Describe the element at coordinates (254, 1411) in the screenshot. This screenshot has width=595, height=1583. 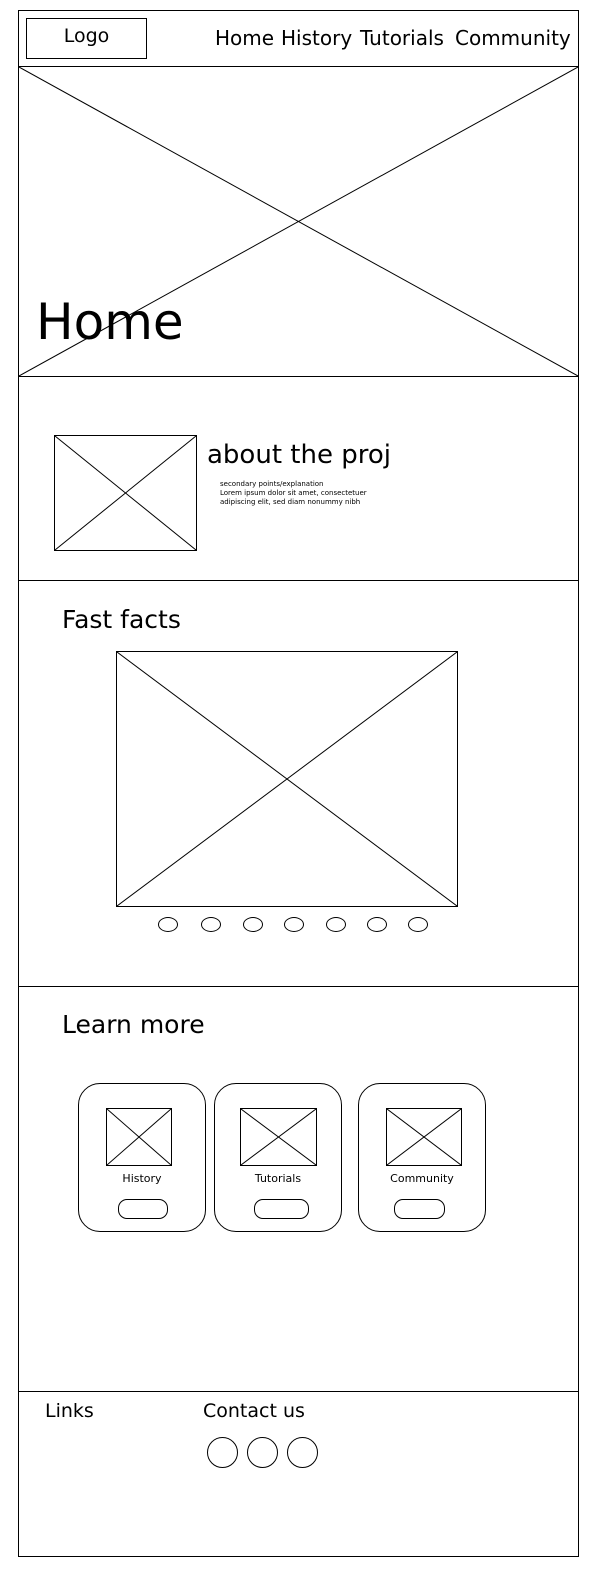
I see `footer-contact: Contact us` at that location.